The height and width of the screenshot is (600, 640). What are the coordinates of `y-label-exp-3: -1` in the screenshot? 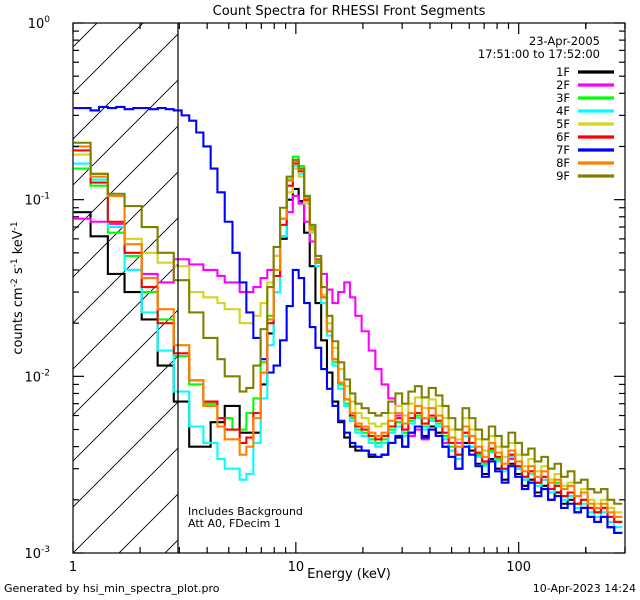 It's located at (15, 225).